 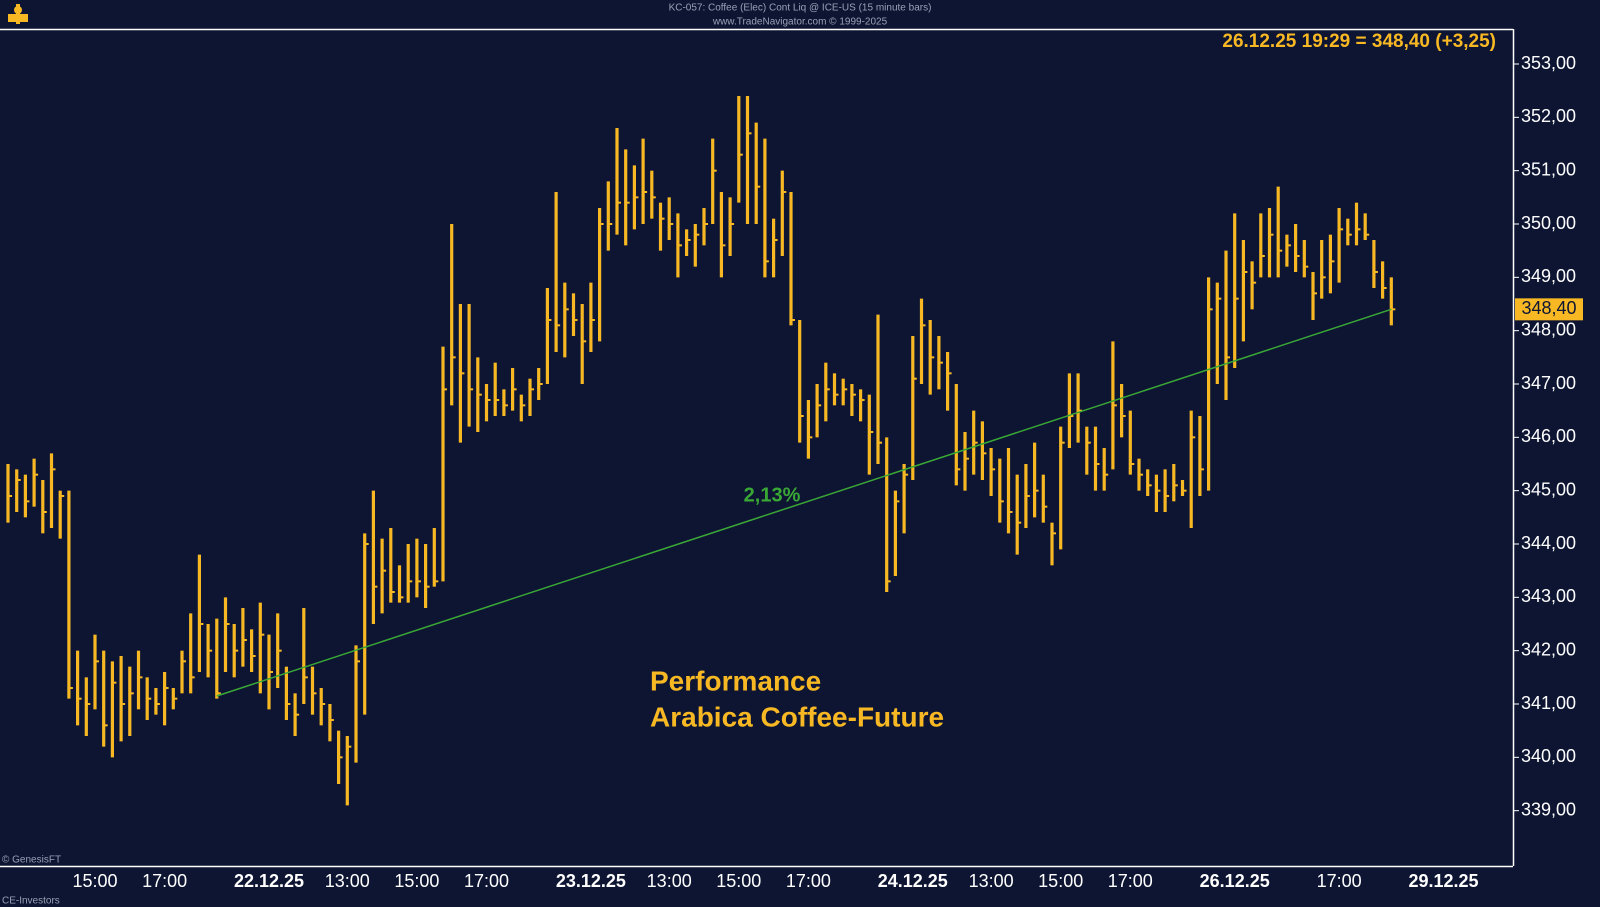 I want to click on y-tick-label: 340,00, so click(x=1548, y=756).